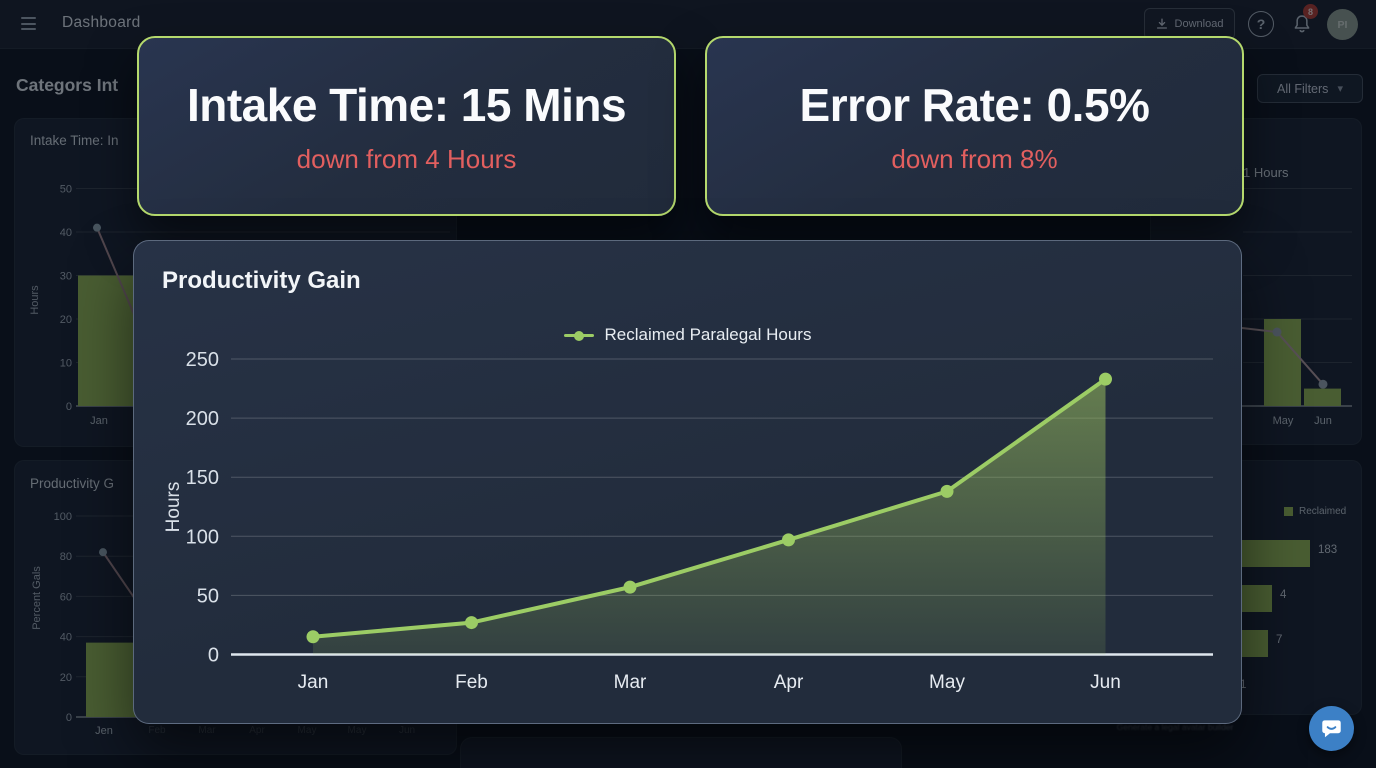 The height and width of the screenshot is (768, 1376). I want to click on chart-title: Productivity Gain, so click(261, 280).